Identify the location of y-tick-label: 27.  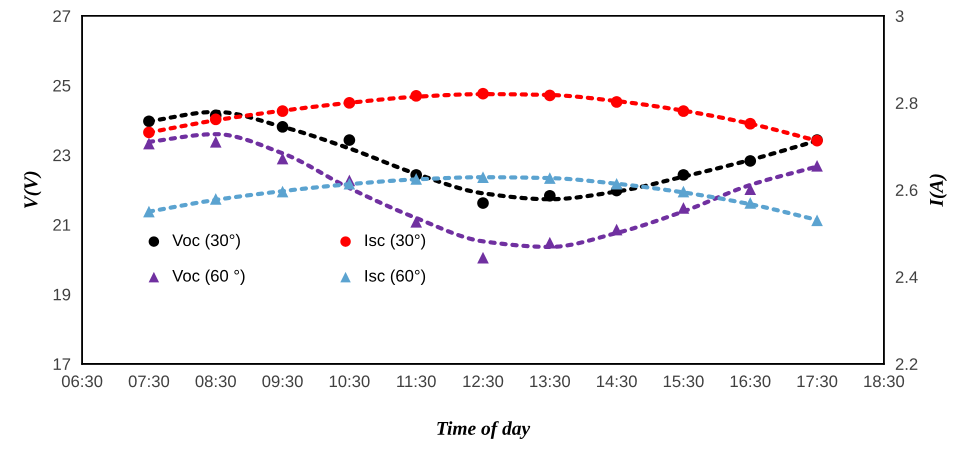
(61, 16).